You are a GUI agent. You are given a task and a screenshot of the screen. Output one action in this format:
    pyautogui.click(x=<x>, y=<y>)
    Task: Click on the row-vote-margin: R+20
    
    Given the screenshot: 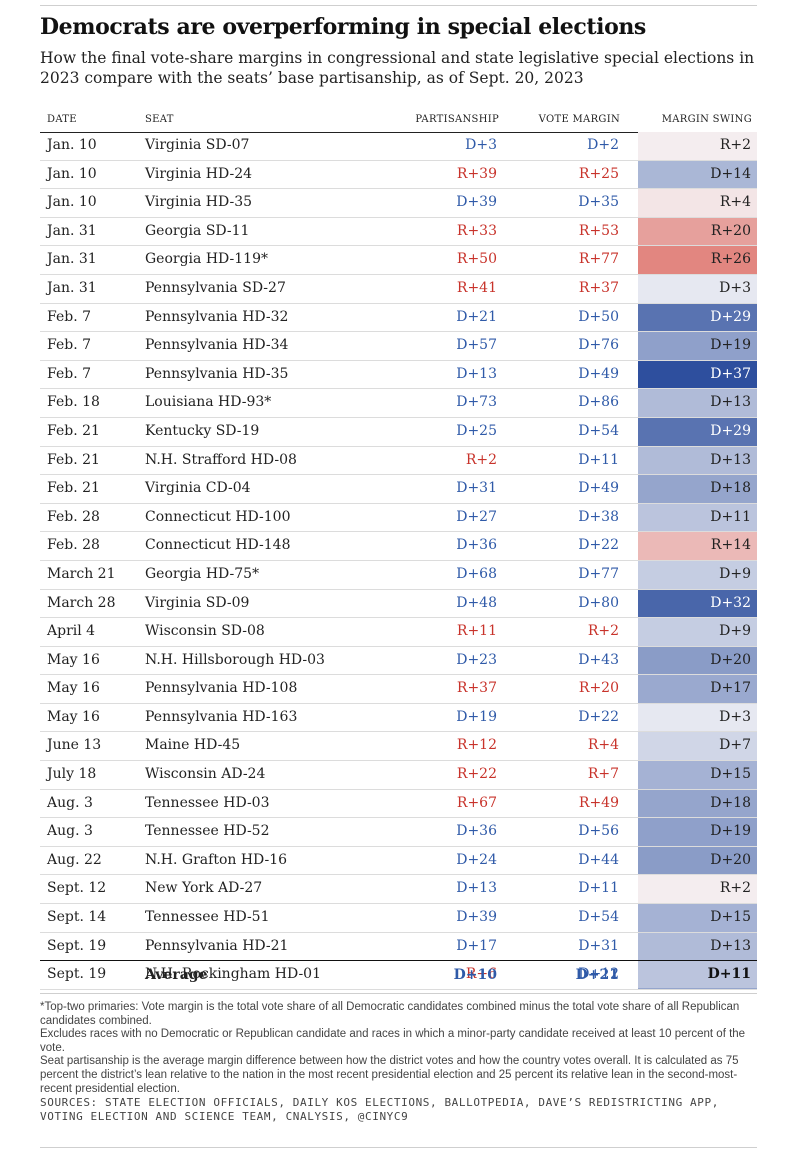 What is the action you would take?
    pyautogui.click(x=598, y=688)
    